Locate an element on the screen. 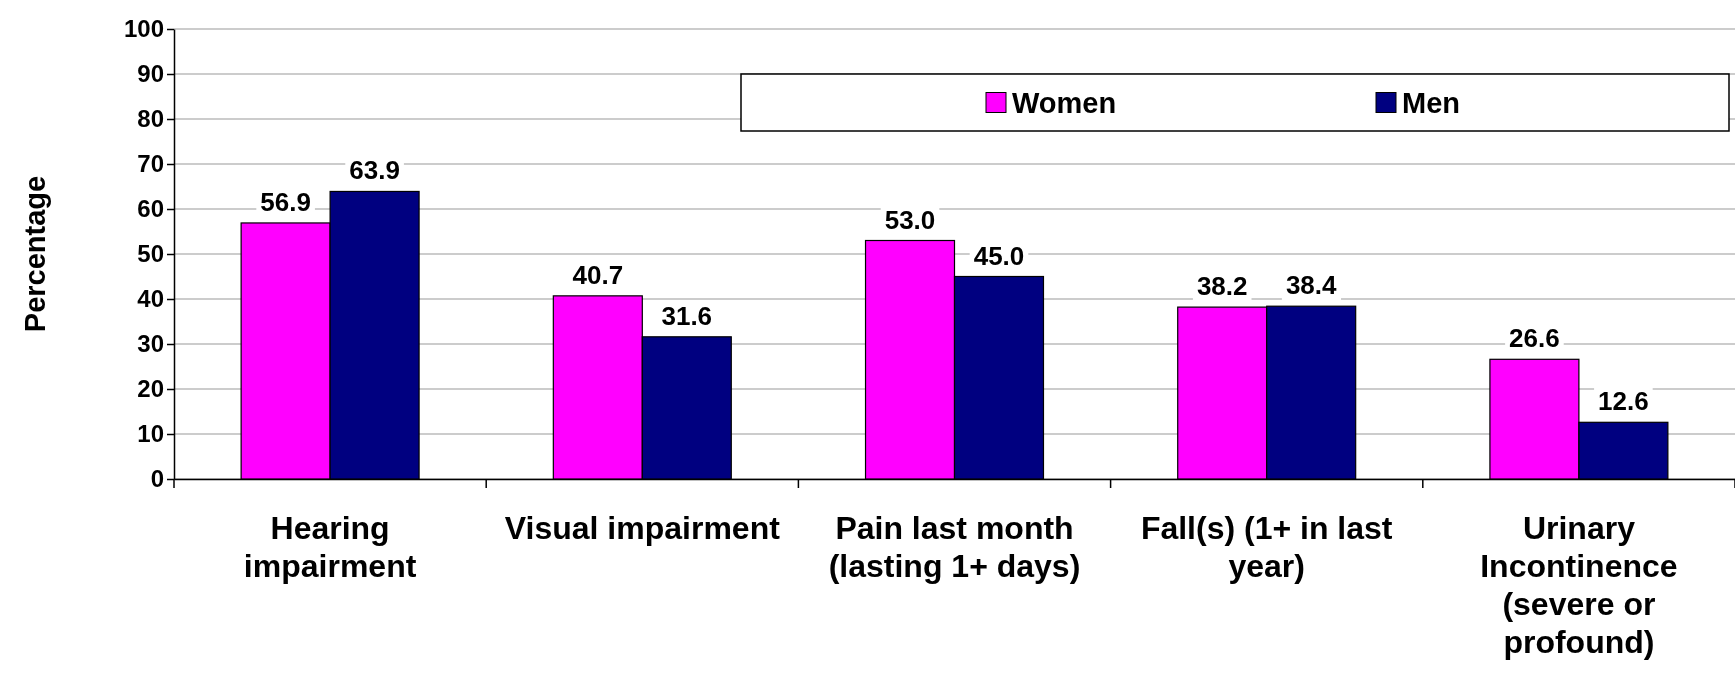 This screenshot has width=1735, height=694. x-tick-label: Urinary Incontinence (severe or profound) is located at coordinates (1579, 585).